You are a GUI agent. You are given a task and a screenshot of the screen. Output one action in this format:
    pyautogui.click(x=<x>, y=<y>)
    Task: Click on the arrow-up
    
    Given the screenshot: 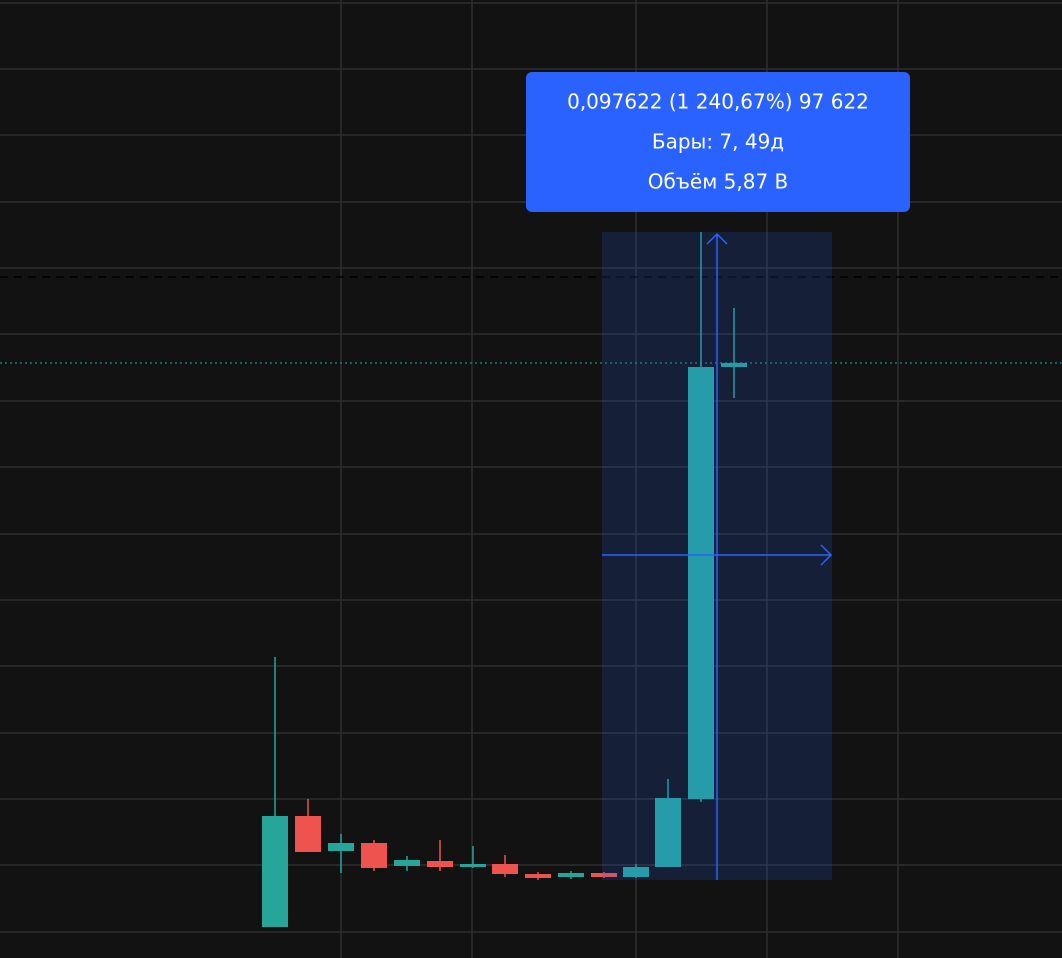 What is the action you would take?
    pyautogui.click(x=717, y=238)
    